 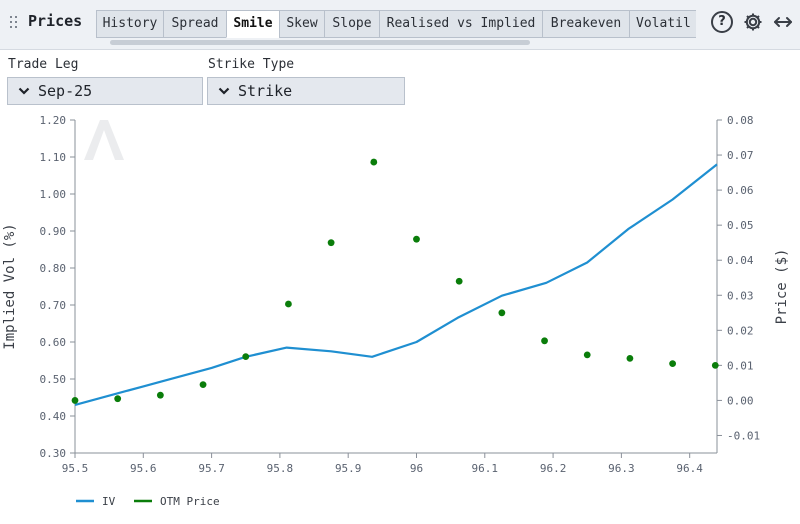 I want to click on trade-leg-label: Trade Leg, so click(x=43, y=64).